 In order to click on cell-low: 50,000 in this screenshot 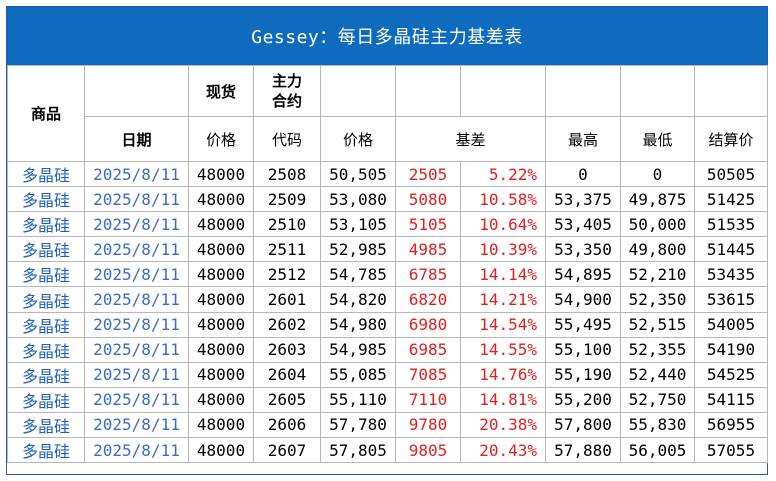, I will do `click(657, 224)`.